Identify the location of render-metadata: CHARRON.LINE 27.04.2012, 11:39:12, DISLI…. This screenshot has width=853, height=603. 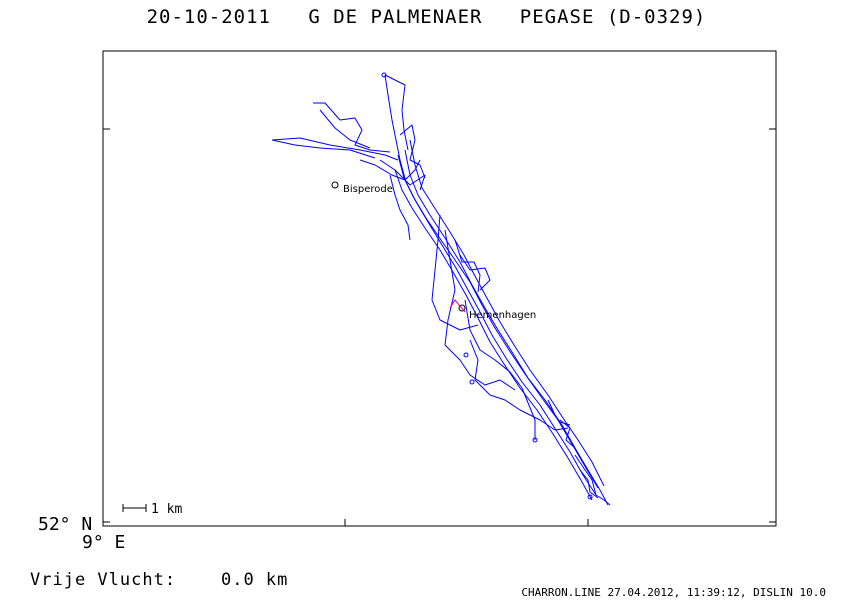
(673, 592).